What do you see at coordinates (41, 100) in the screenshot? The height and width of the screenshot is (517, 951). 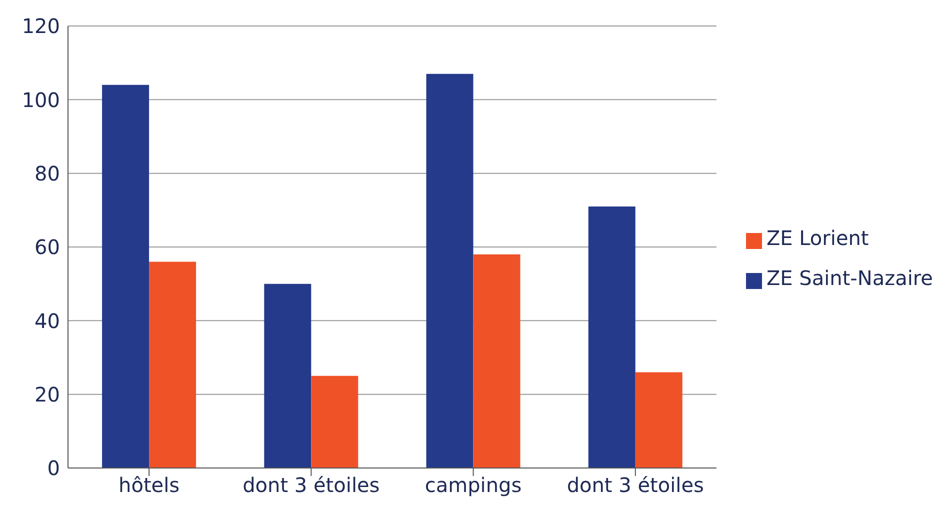 I see `y-tick-label: 100` at bounding box center [41, 100].